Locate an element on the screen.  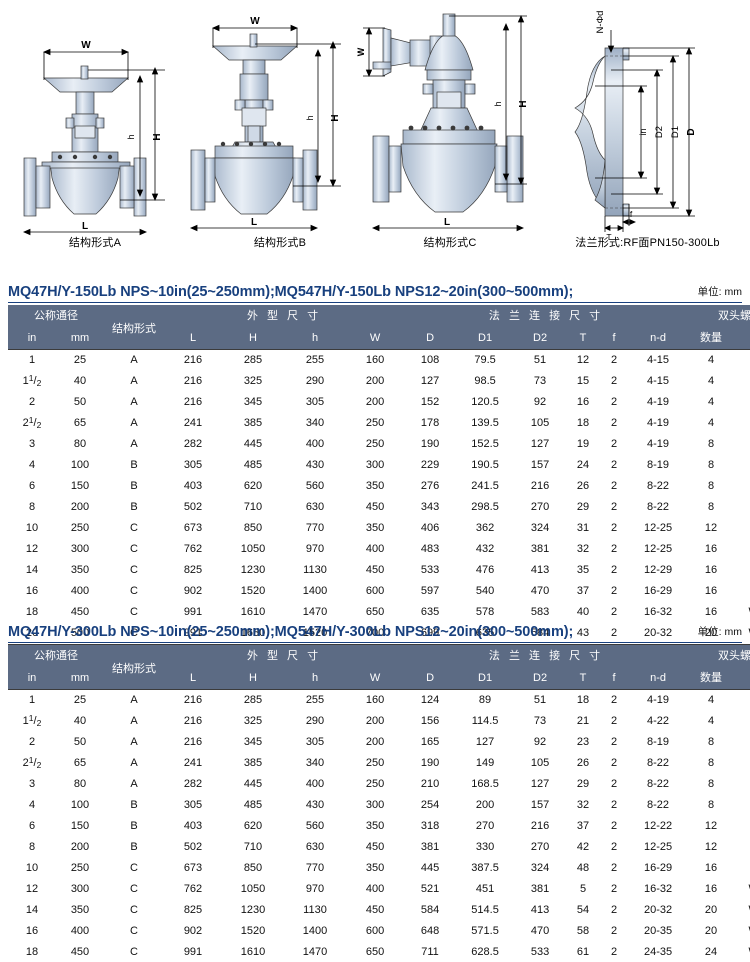
cell-D: 381 is located at coordinates (430, 847).